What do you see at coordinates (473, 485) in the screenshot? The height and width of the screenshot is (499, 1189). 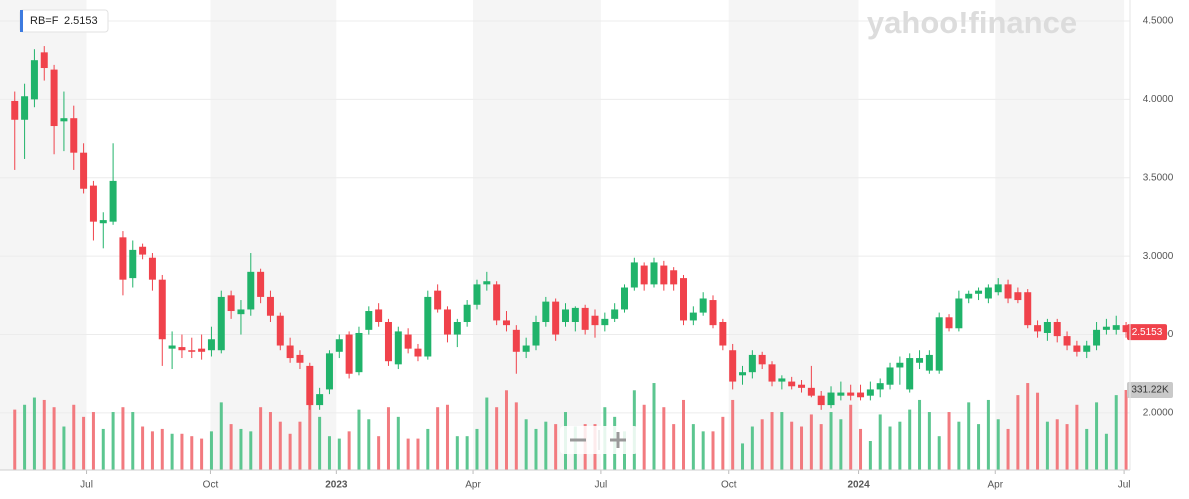 I see `x-tick-label: Apr` at bounding box center [473, 485].